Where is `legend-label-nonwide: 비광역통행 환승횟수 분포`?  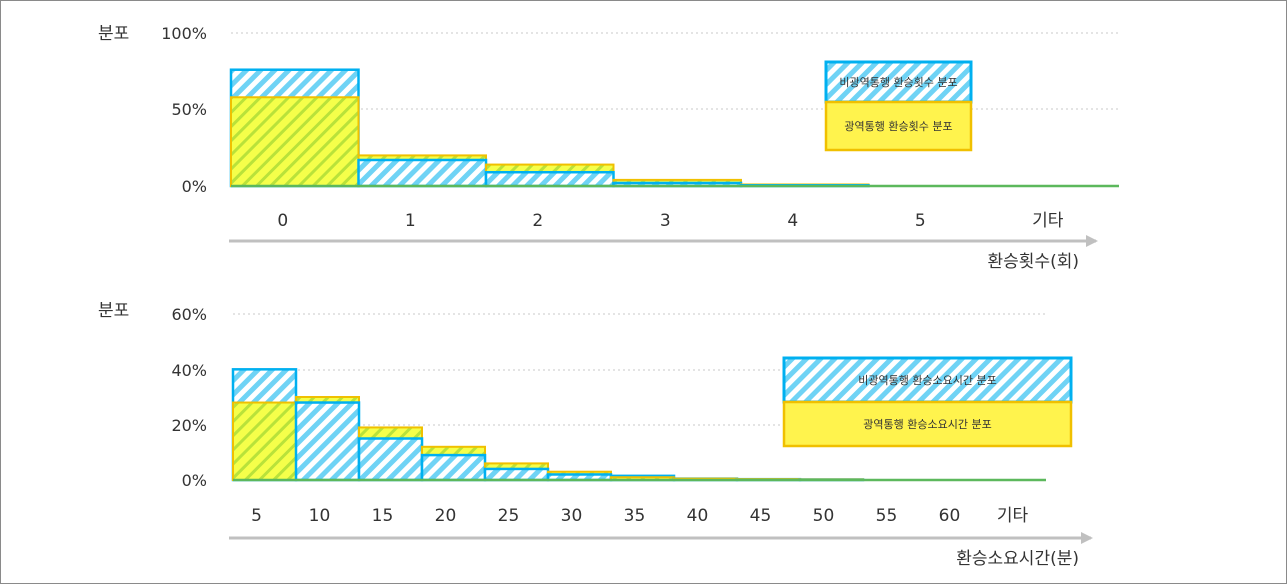
legend-label-nonwide: 비광역통행 환승횟수 분포 is located at coordinates (898, 82).